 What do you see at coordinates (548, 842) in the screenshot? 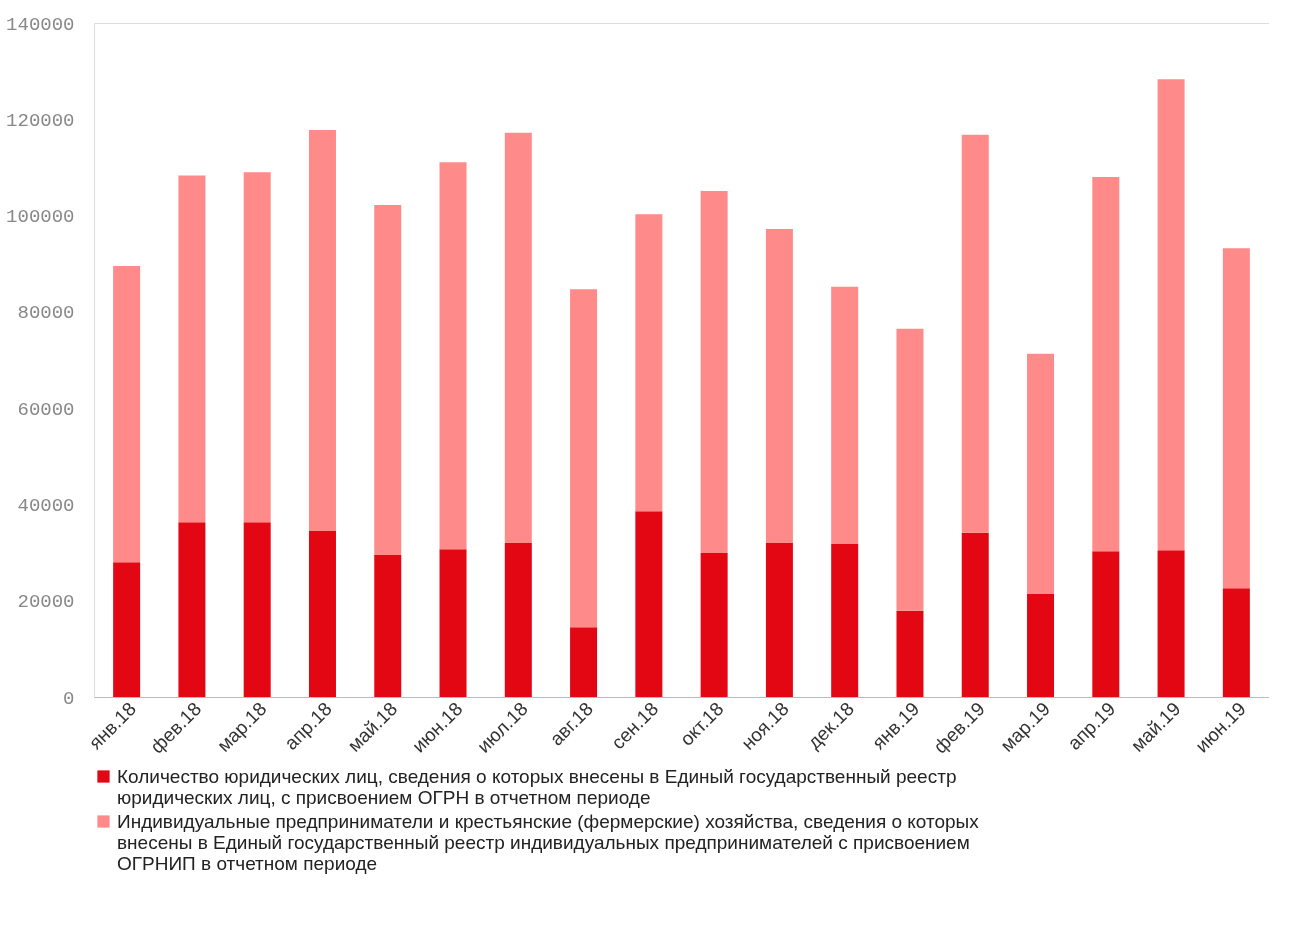
I see `legend-label: Индивидуальные предприниматели и крестьянские (фермерские) хозяйства, сведения о которых внесены в Единый государственный реестр индивидуальных предпринимателей с присвоением ОГРНИП в отчетном периоде` at bounding box center [548, 842].